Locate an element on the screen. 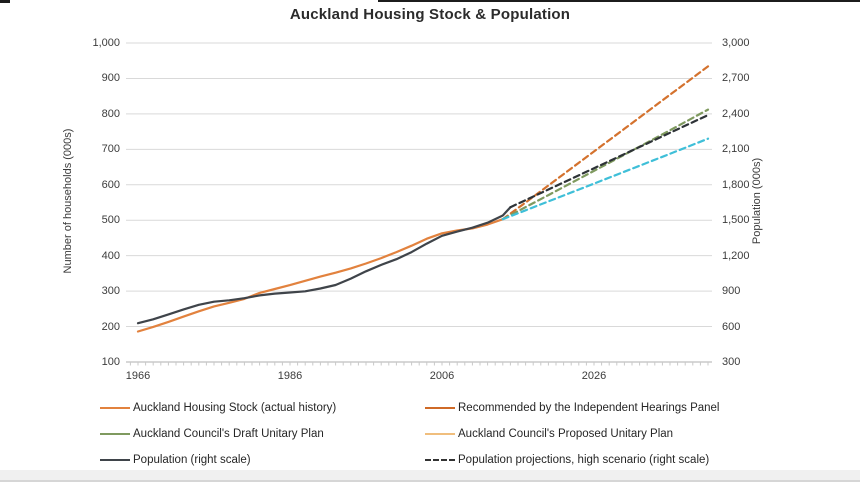 Image resolution: width=860 pixels, height=482 pixels. series-population-projection-high-line is located at coordinates (609, 161).